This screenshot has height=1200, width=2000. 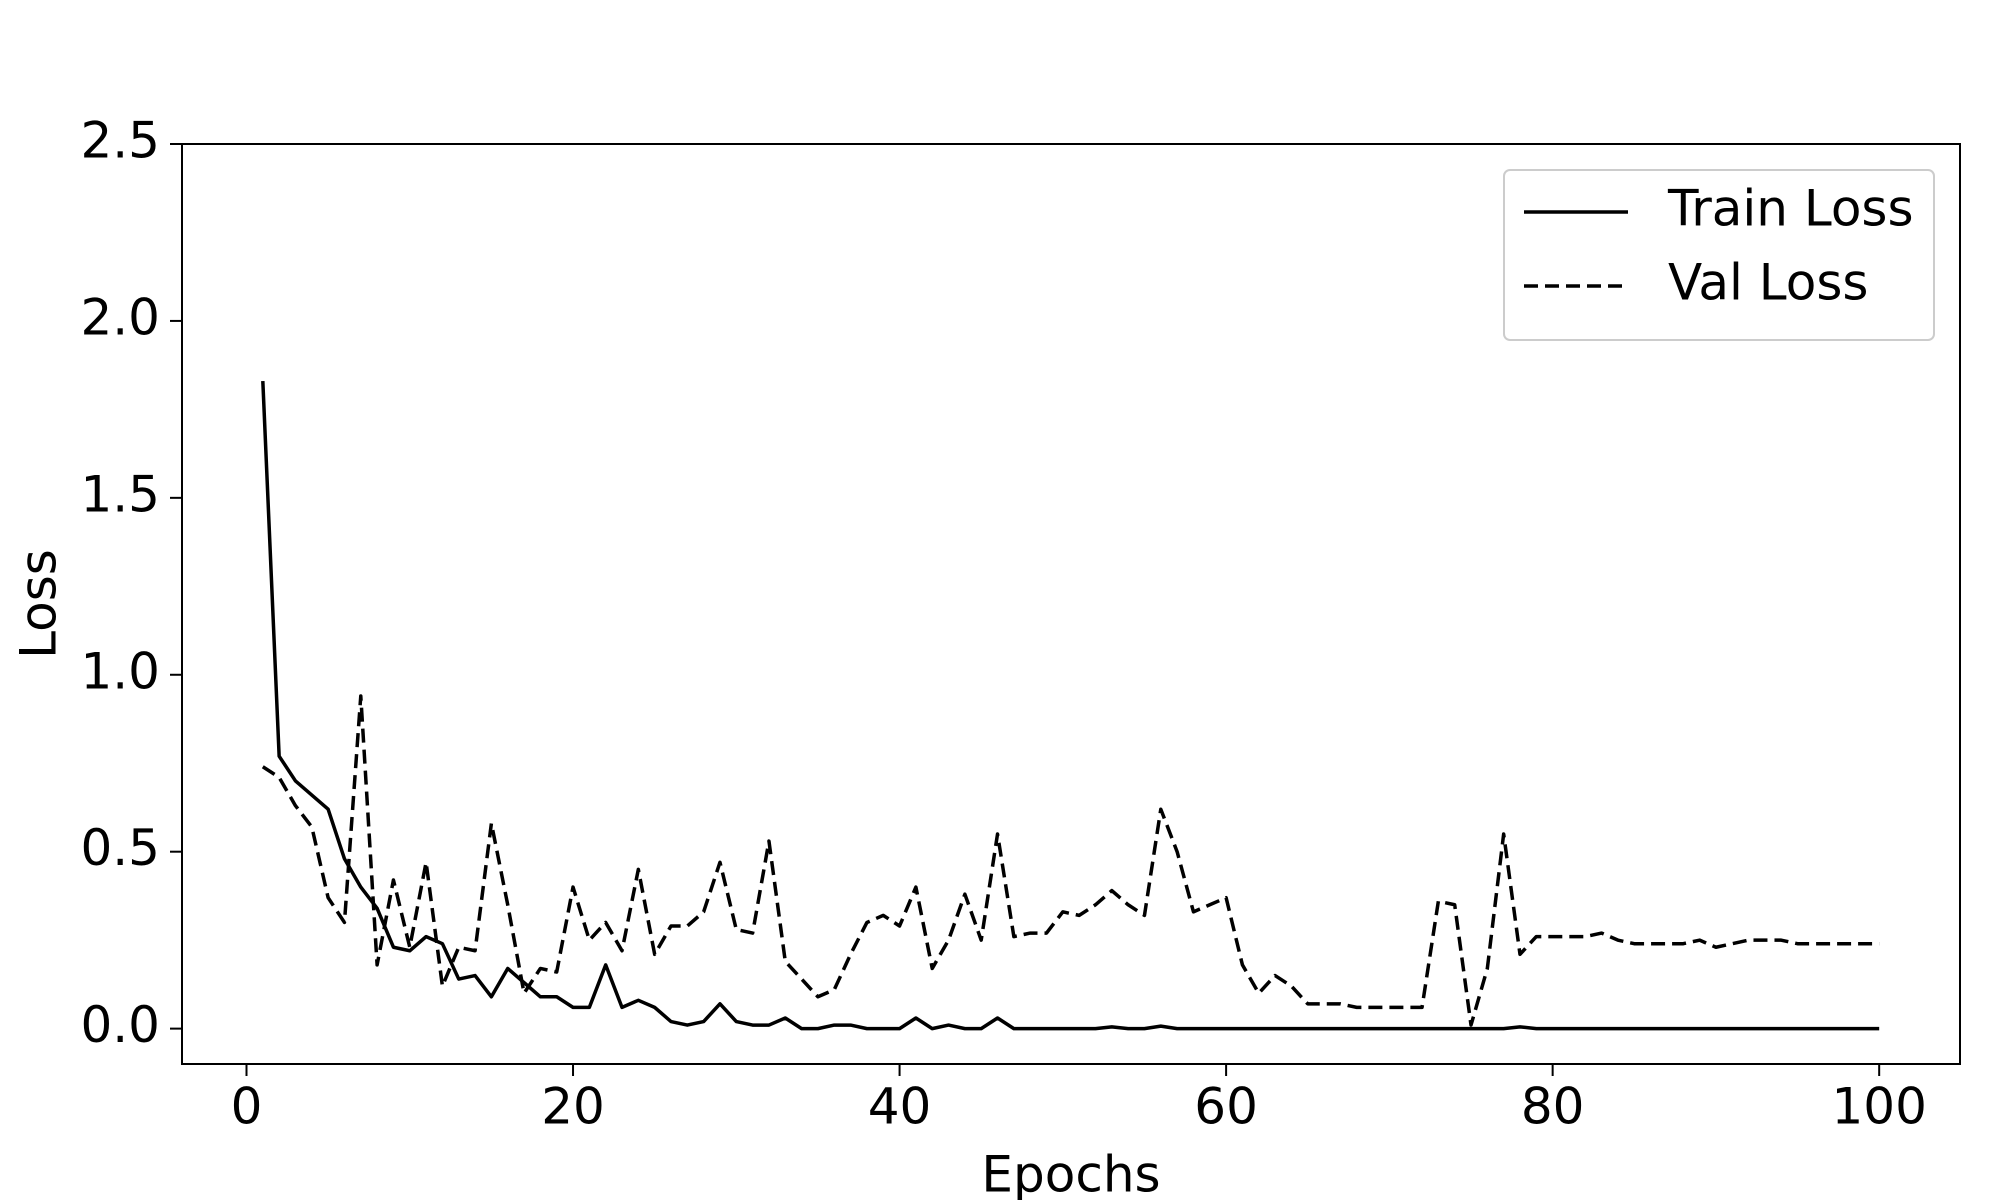 What do you see at coordinates (1790, 209) in the screenshot?
I see `legend-label: Train Loss` at bounding box center [1790, 209].